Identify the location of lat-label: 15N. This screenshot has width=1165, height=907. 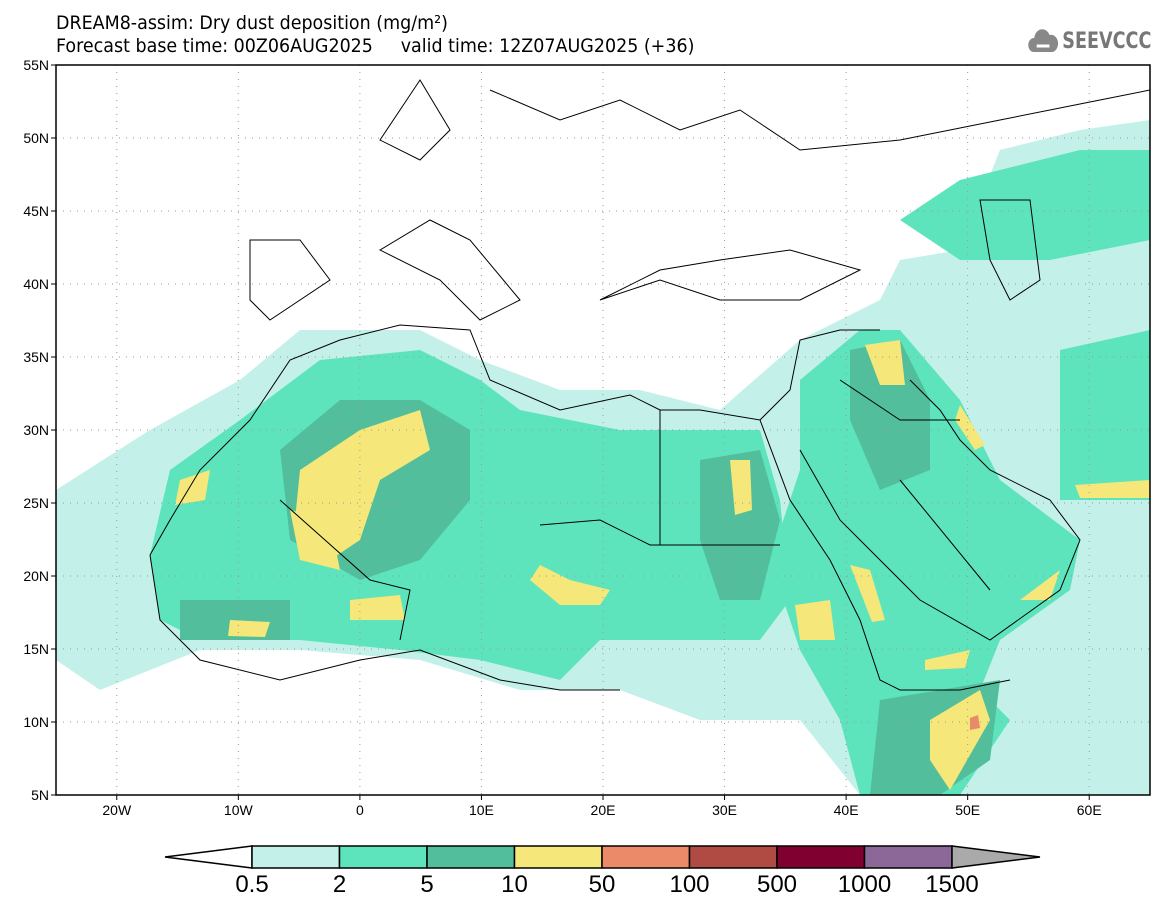
(36, 649).